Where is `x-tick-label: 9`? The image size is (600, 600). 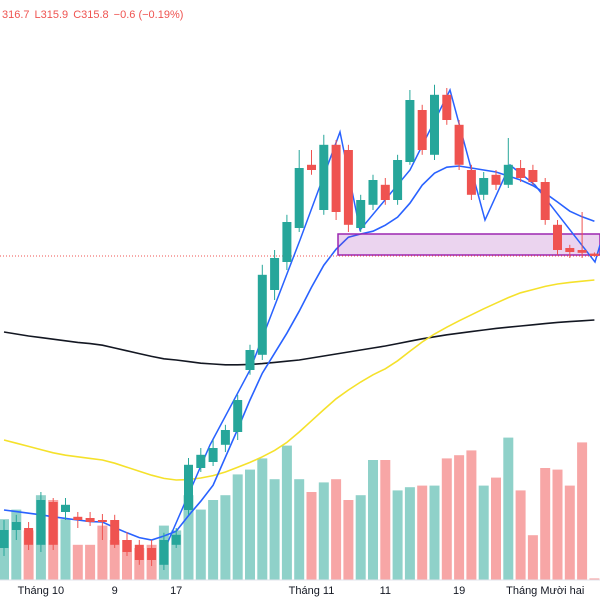
x-tick-label: 9 is located at coordinates (115, 591).